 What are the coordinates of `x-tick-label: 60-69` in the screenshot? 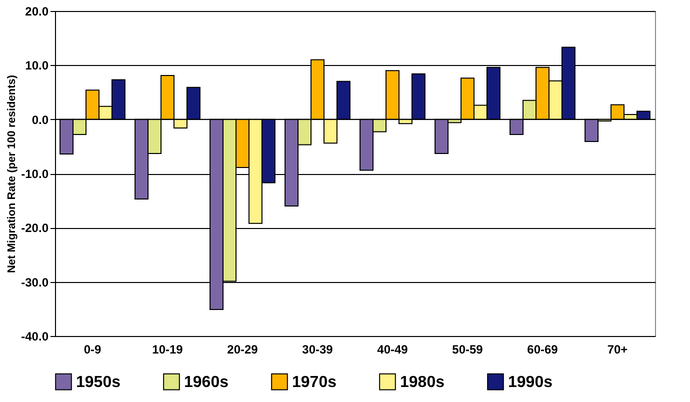 It's located at (542, 349).